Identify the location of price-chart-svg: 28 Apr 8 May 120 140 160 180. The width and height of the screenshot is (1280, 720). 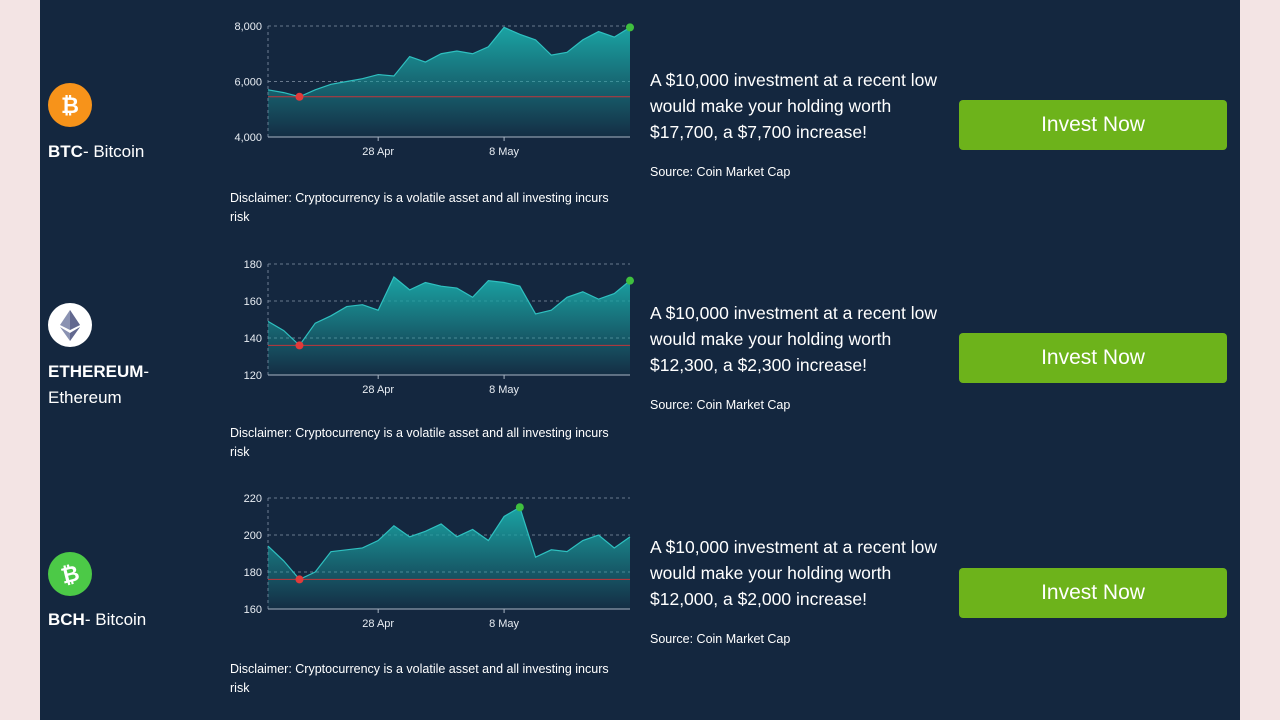
(439, 327).